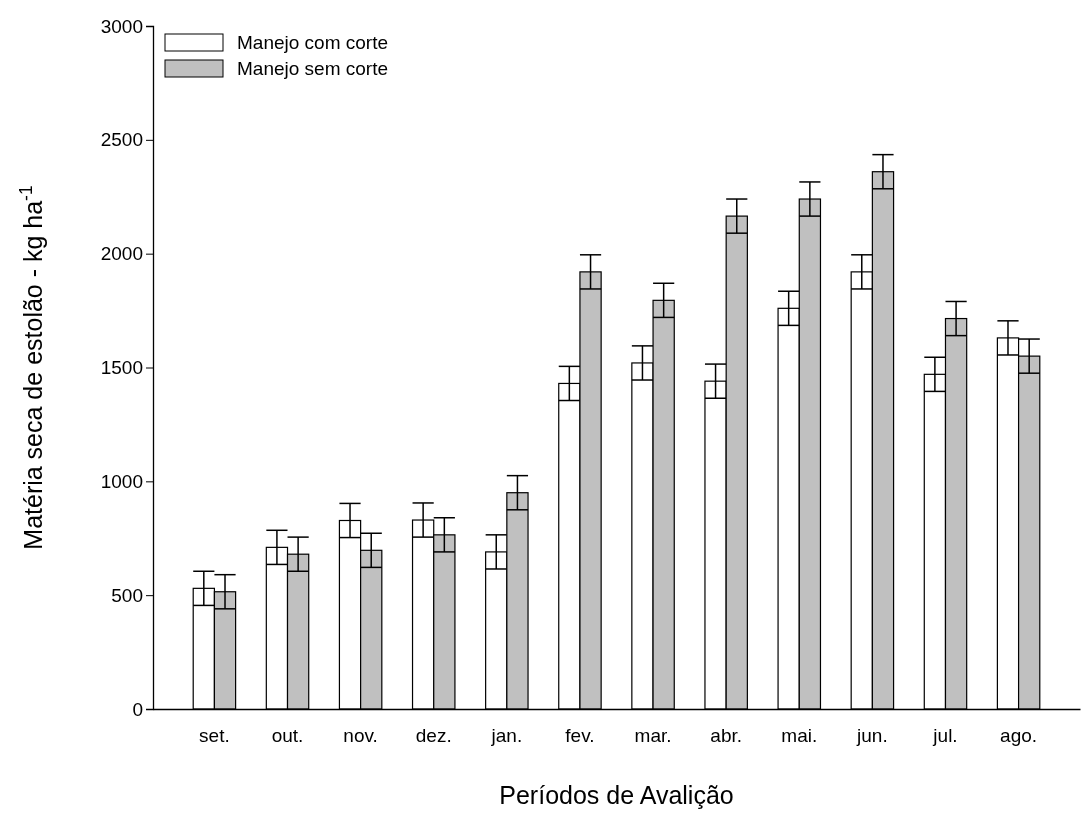 This screenshot has height=818, width=1091. What do you see at coordinates (799, 736) in the screenshot?
I see `x-tick-label: mai.` at bounding box center [799, 736].